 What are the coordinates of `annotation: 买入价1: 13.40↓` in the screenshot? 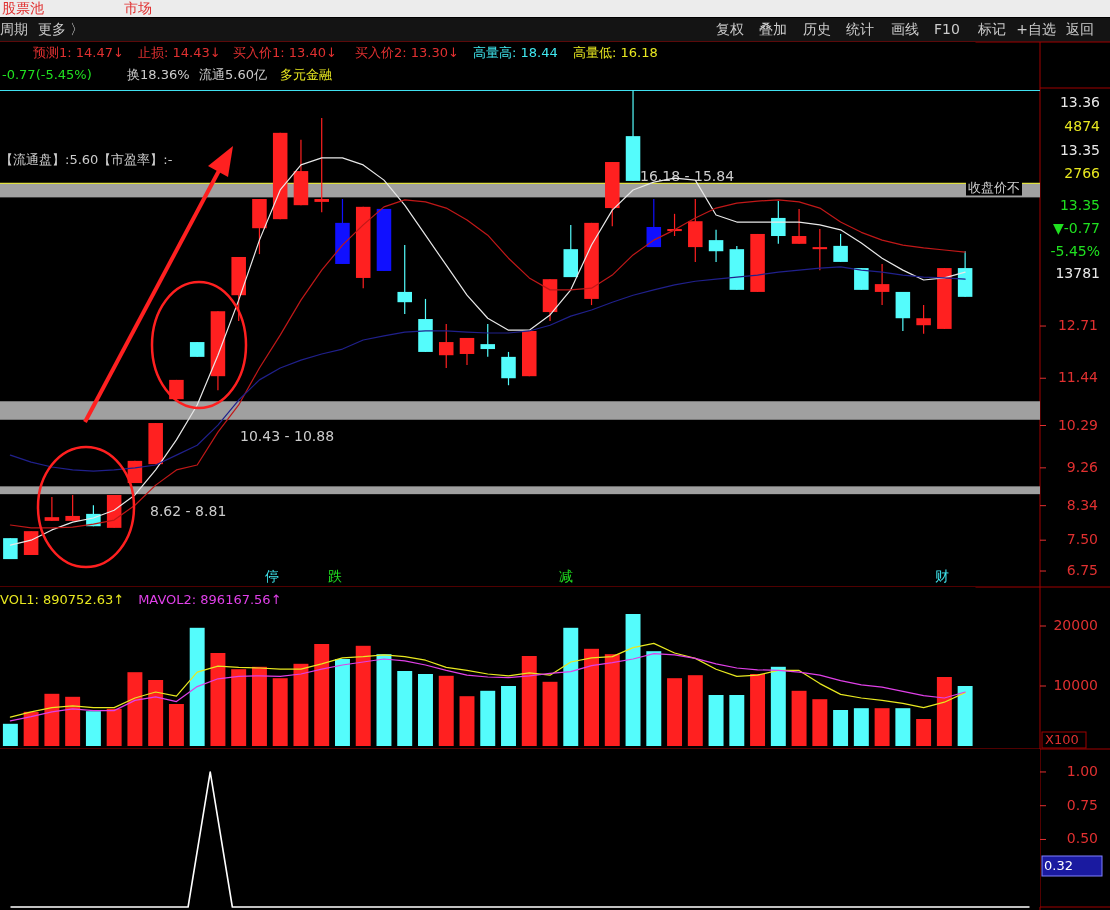 It's located at (285, 52).